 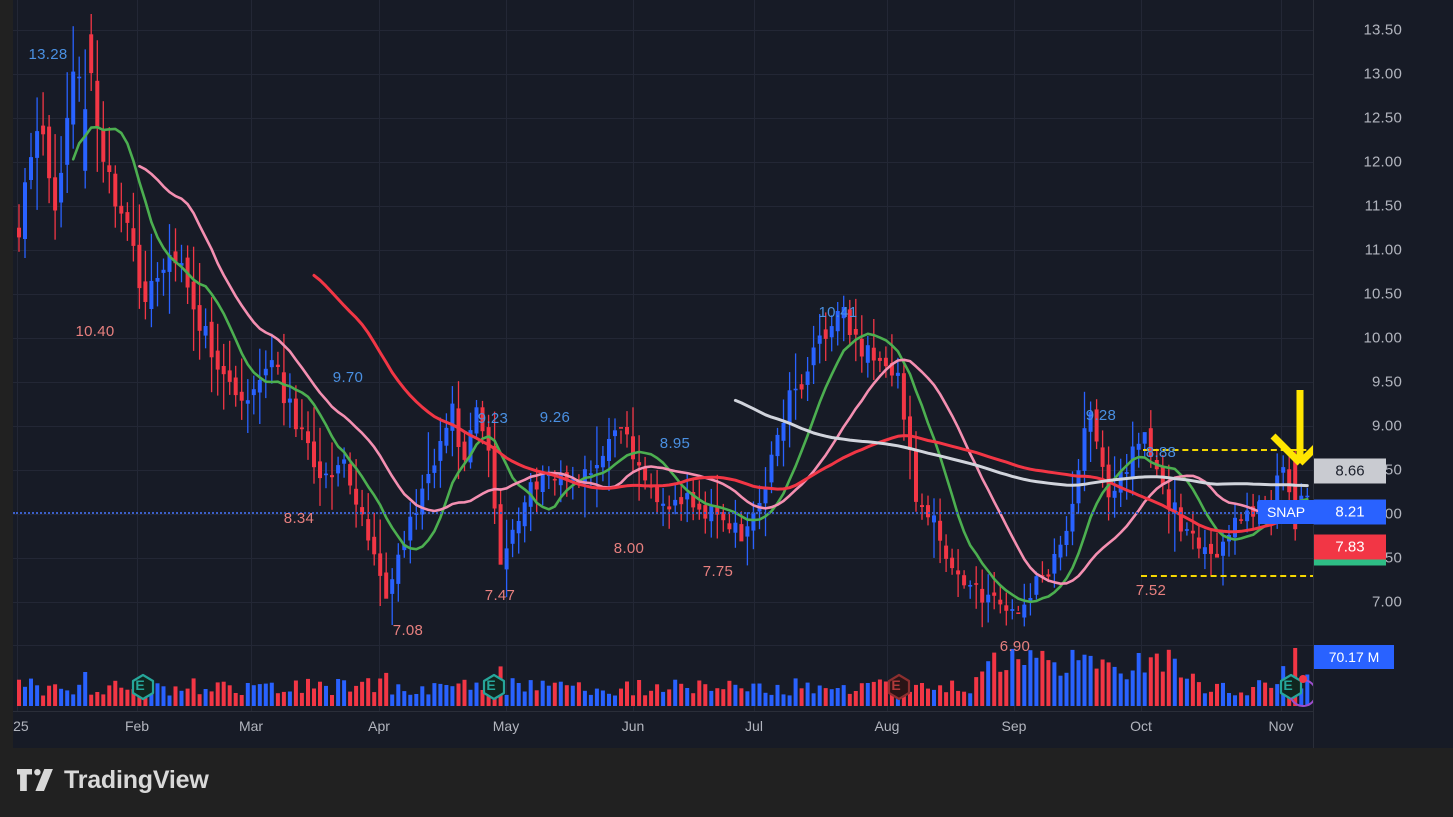 What do you see at coordinates (1354, 657) in the screenshot?
I see `volume-badge: 70.17 M` at bounding box center [1354, 657].